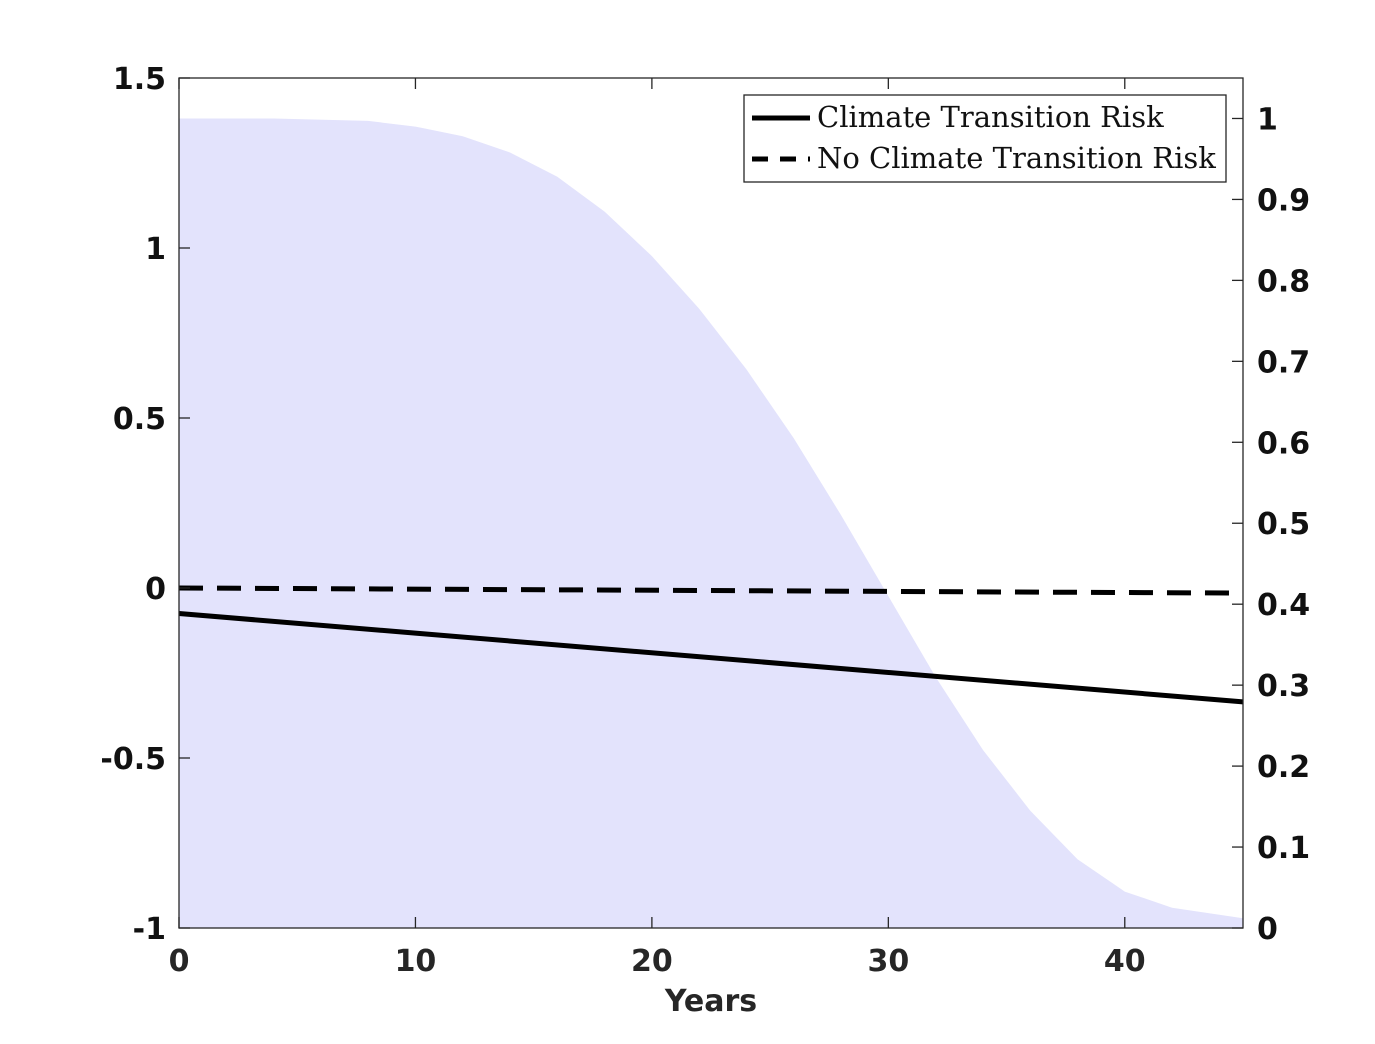  I want to click on y-right-tick-label: 0.8, so click(1283, 281).